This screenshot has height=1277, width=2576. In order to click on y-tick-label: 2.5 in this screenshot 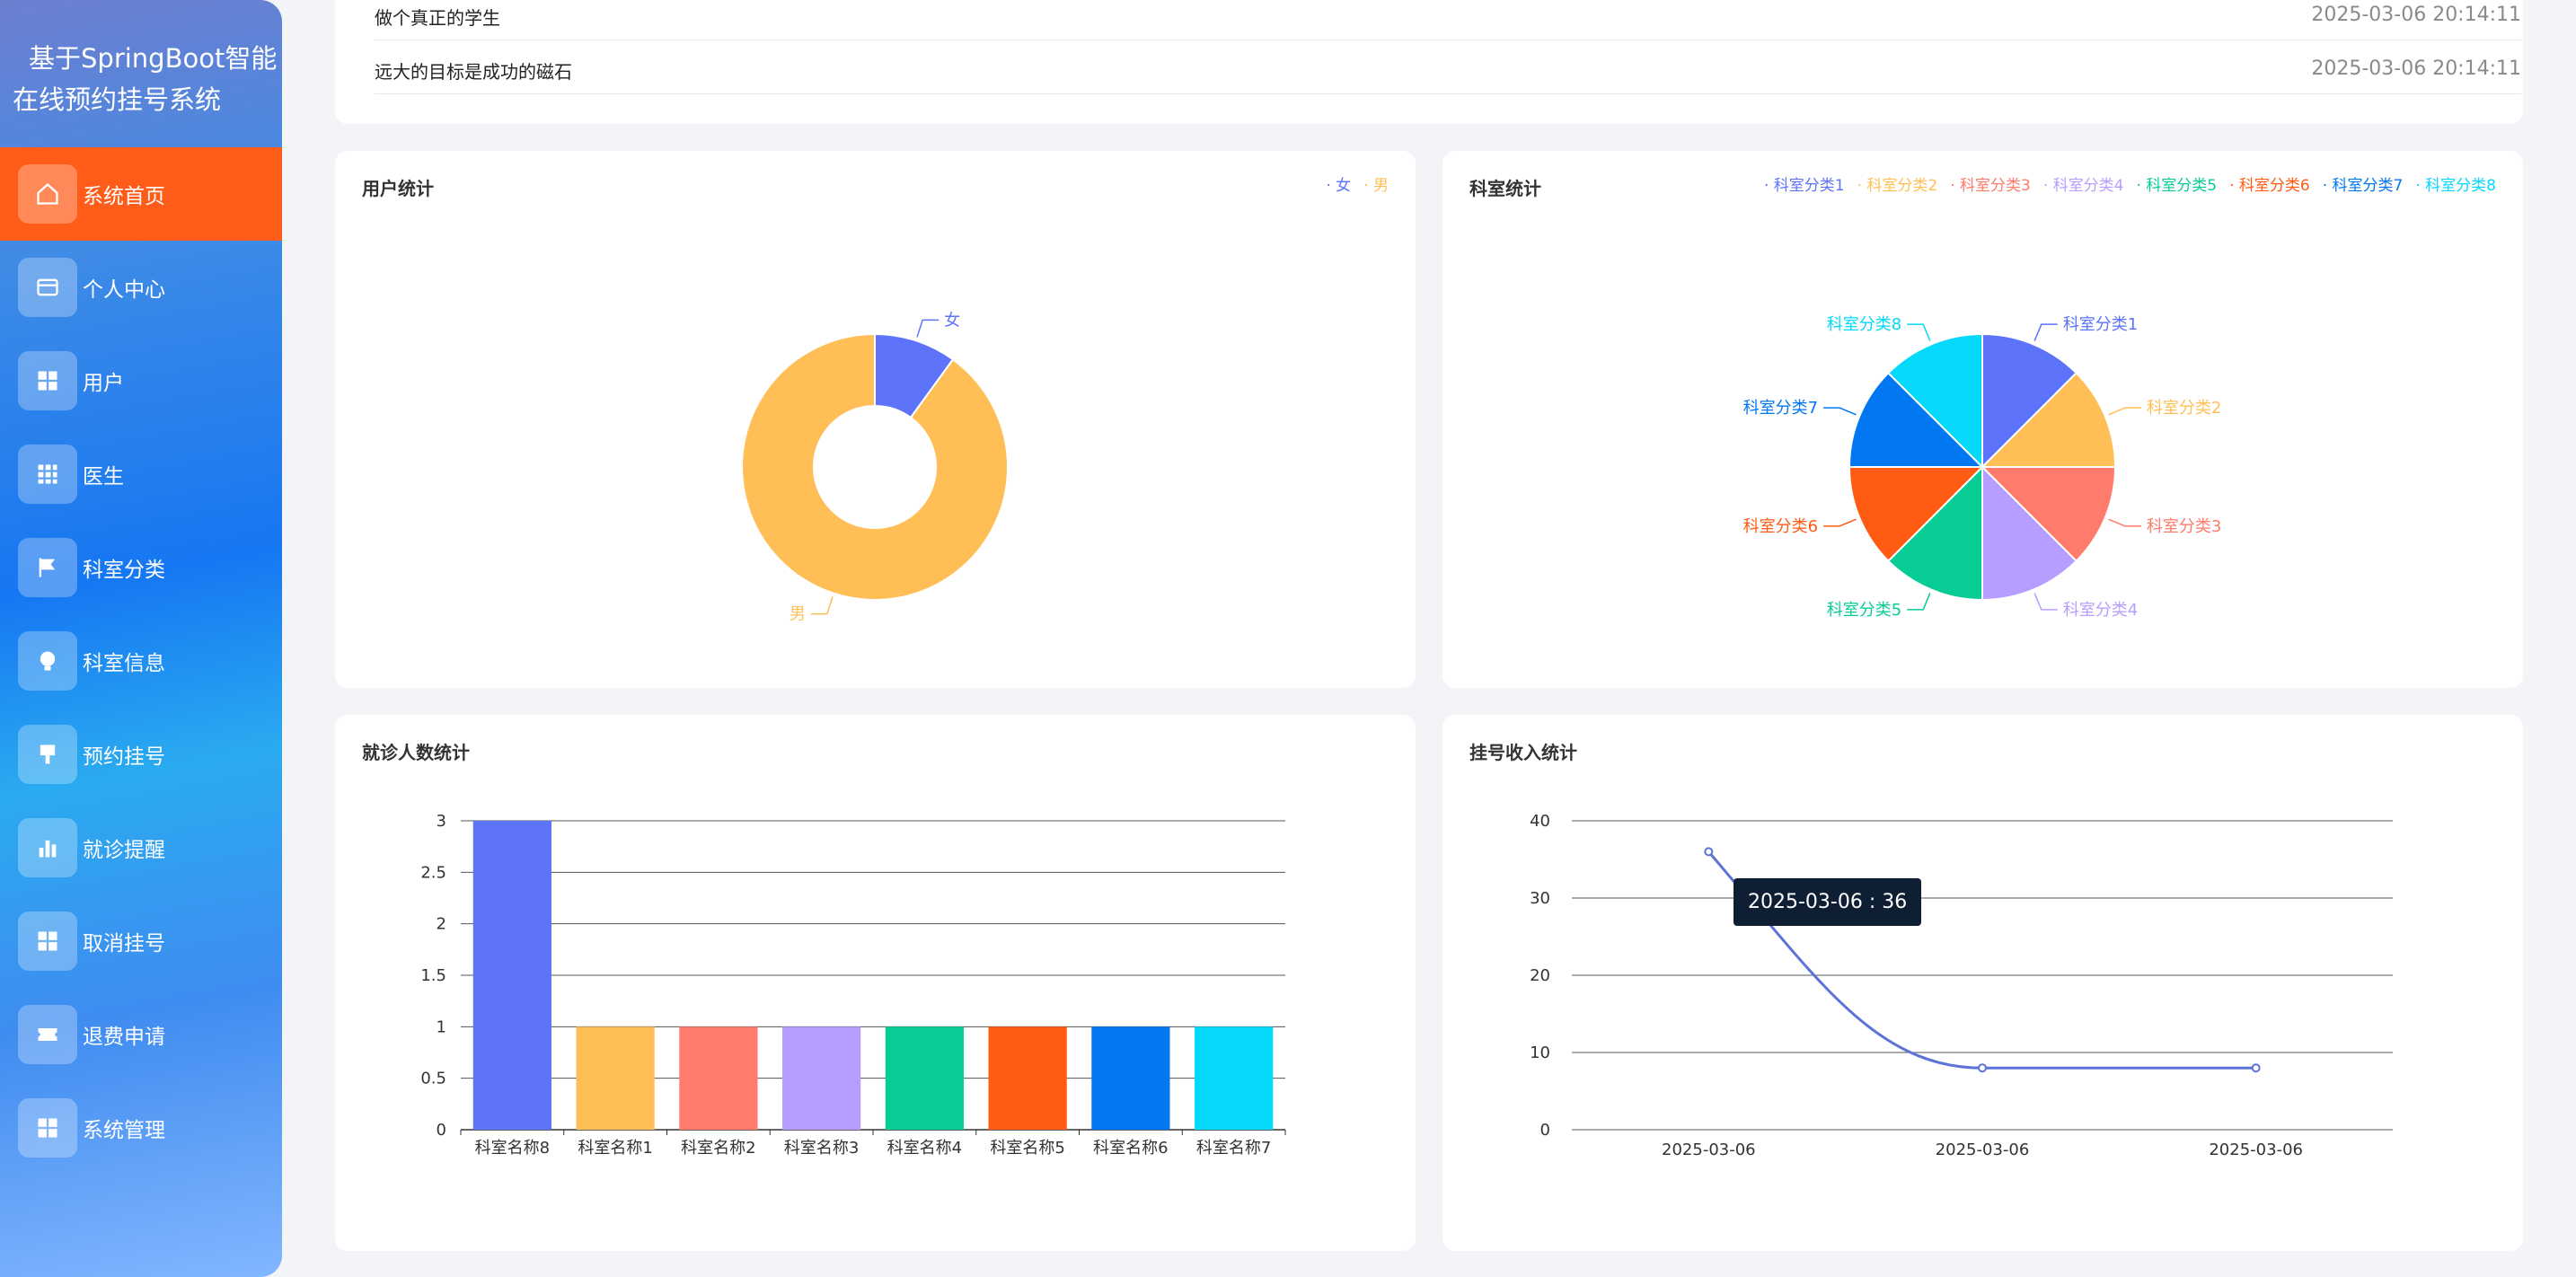, I will do `click(433, 872)`.